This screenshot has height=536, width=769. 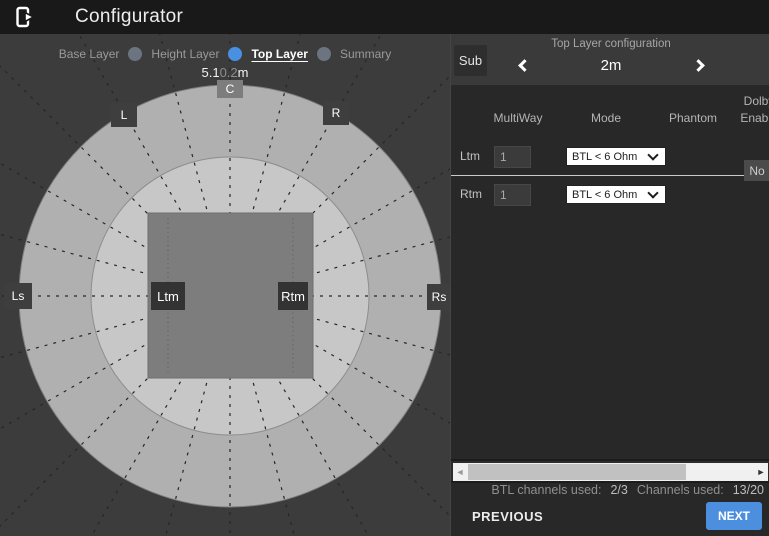 I want to click on channels-used-value: 13/20, so click(x=748, y=490).